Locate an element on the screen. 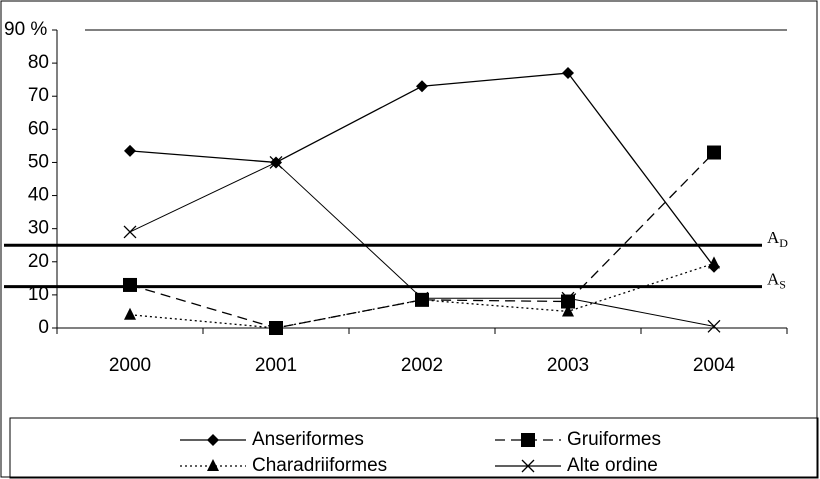 This screenshot has height=479, width=820. legend-box is located at coordinates (414, 448).